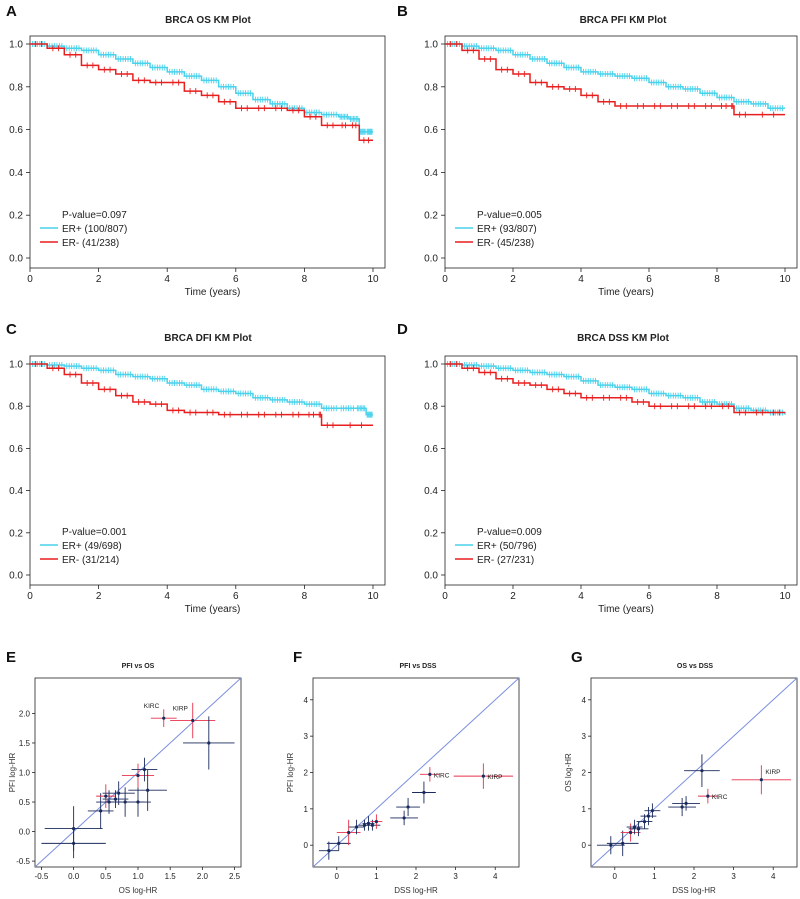 Image resolution: width=800 pixels, height=899 pixels. Describe the element at coordinates (208, 20) in the screenshot. I see `chart-title: BRCA OS KM Plot` at that location.